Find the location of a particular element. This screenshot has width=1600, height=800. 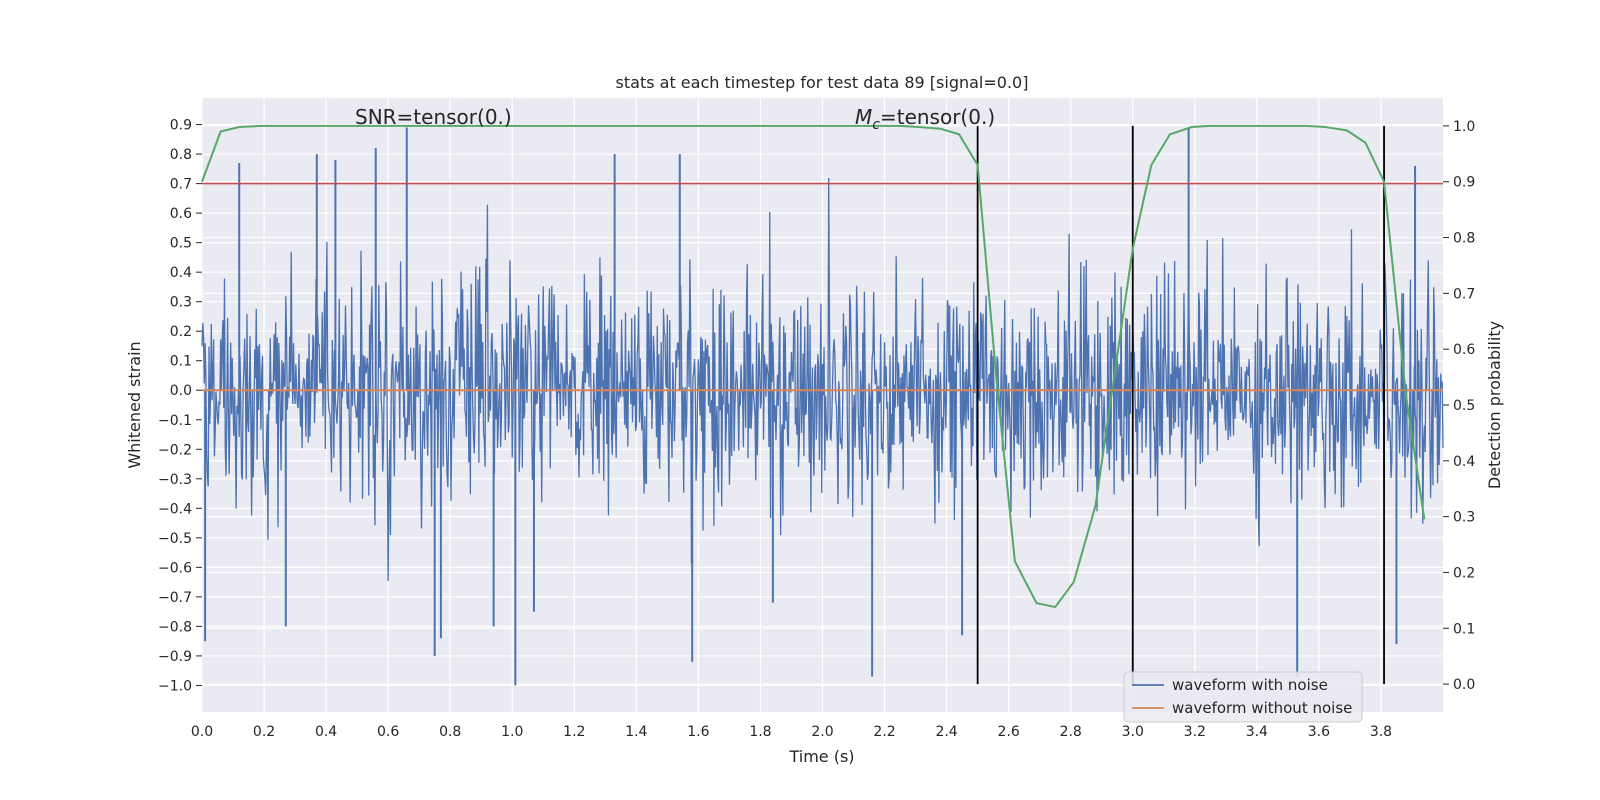

y-right-tick-label: 0.0 is located at coordinates (1464, 685).